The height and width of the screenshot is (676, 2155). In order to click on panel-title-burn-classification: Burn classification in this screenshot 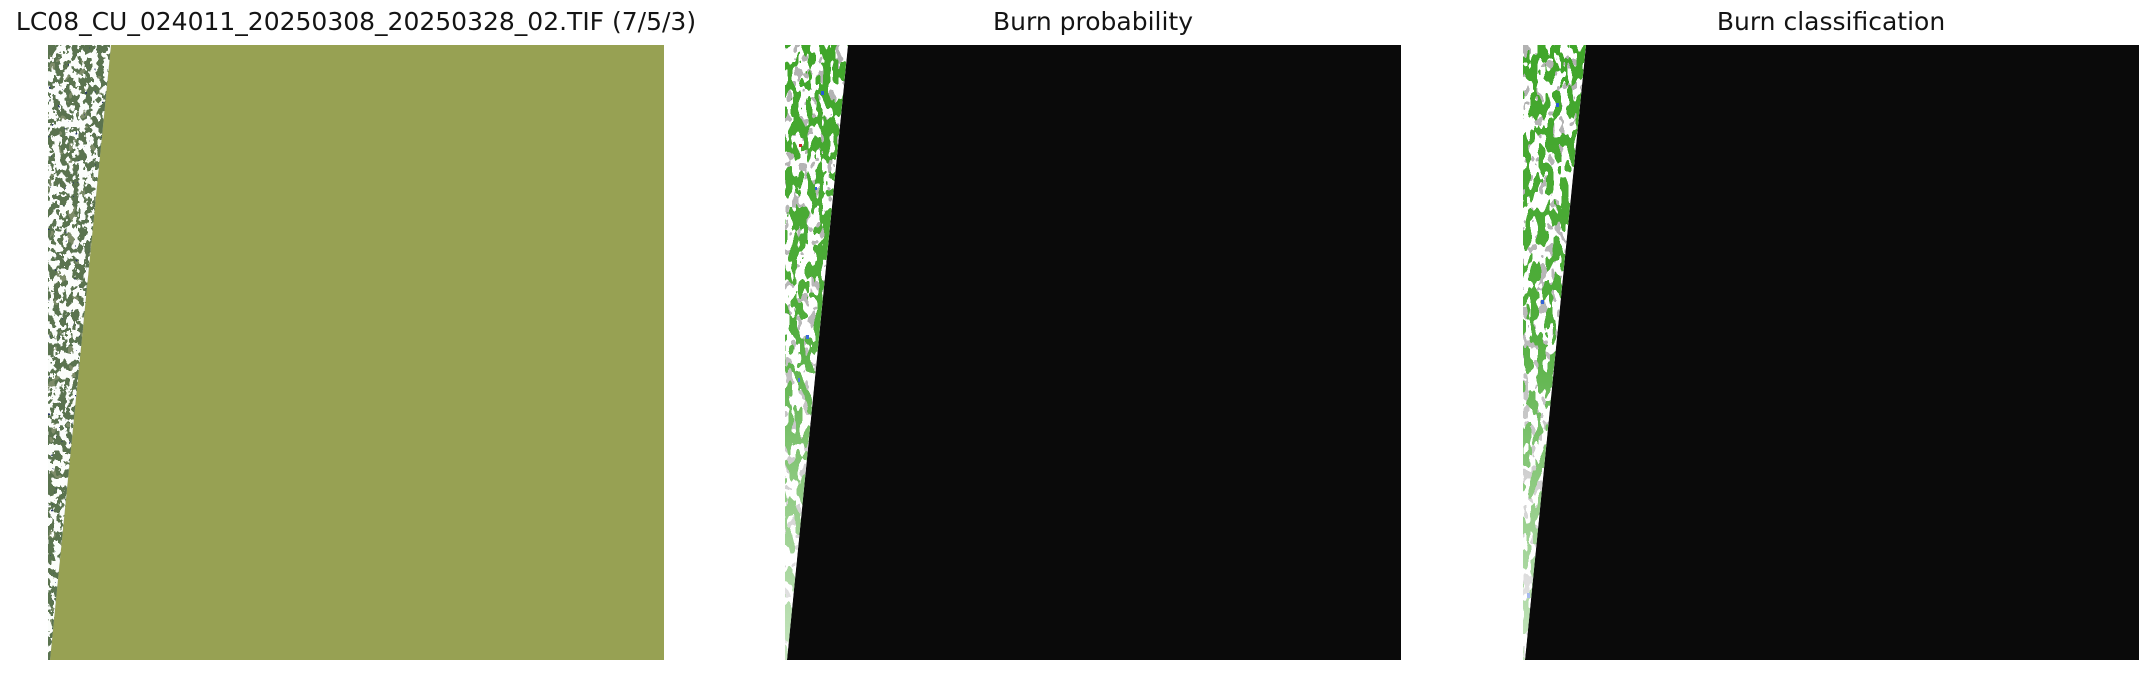, I will do `click(1831, 21)`.